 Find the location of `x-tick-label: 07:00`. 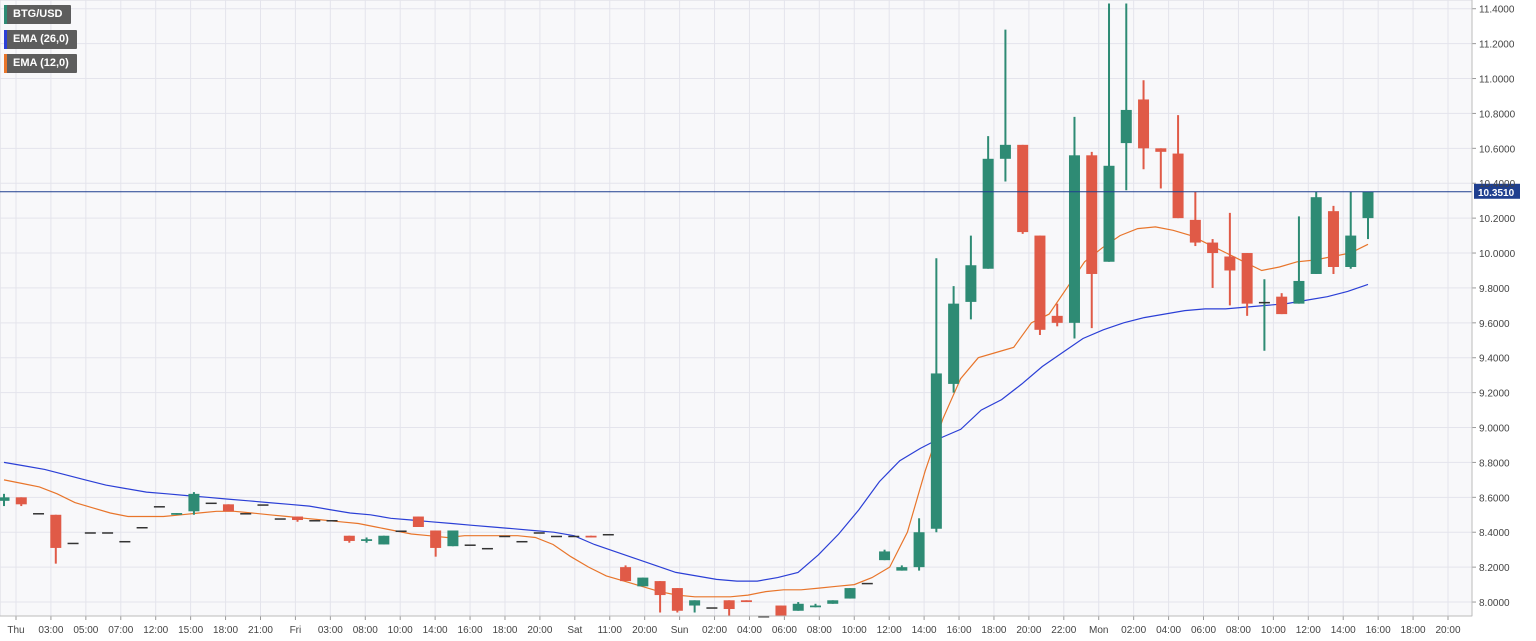

x-tick-label: 07:00 is located at coordinates (120, 630).